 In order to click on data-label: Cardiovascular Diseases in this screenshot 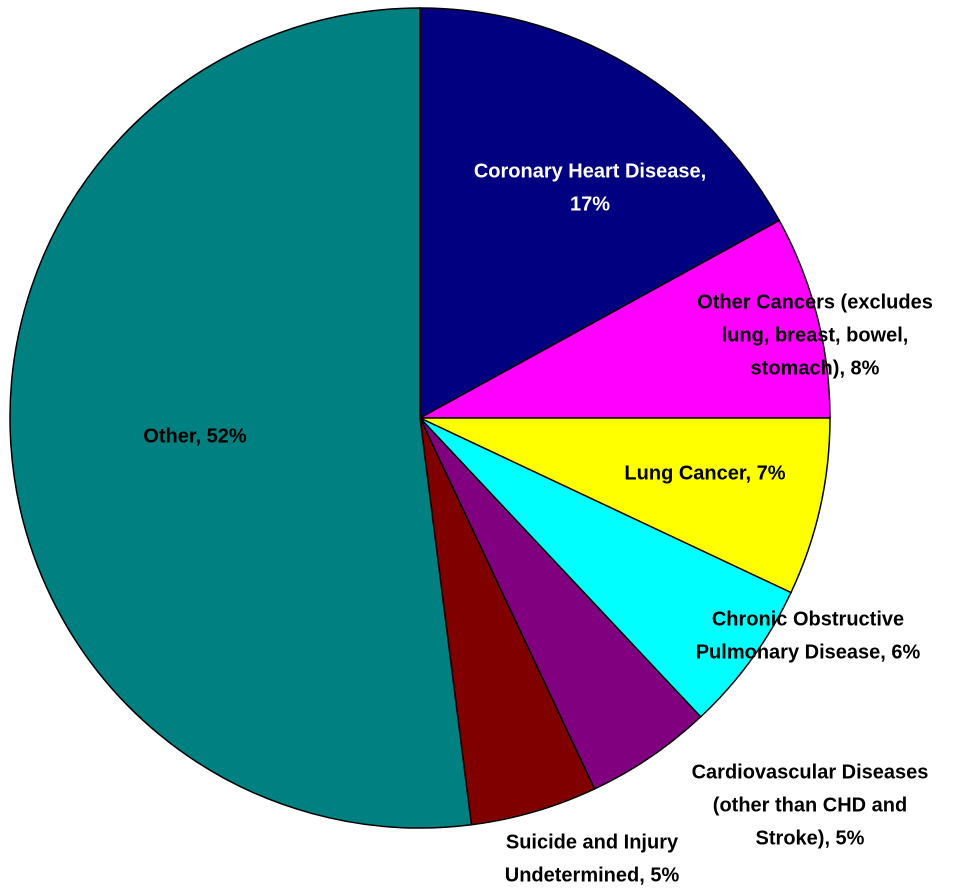, I will do `click(810, 772)`.